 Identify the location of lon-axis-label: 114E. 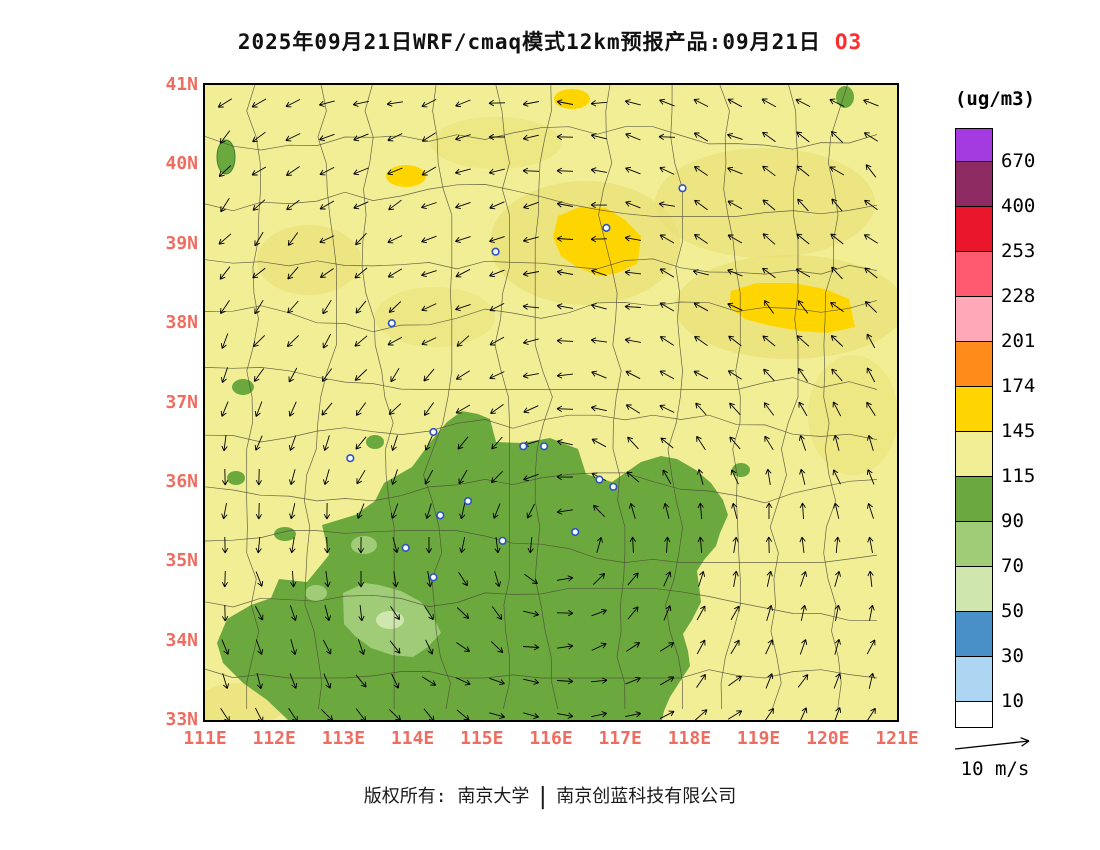
(412, 738).